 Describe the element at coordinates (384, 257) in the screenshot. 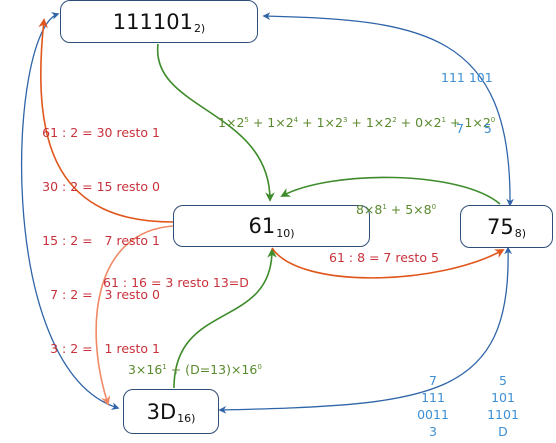

I see `decimal-to-octal-division: 61 : 8 = 7 resto 5` at that location.